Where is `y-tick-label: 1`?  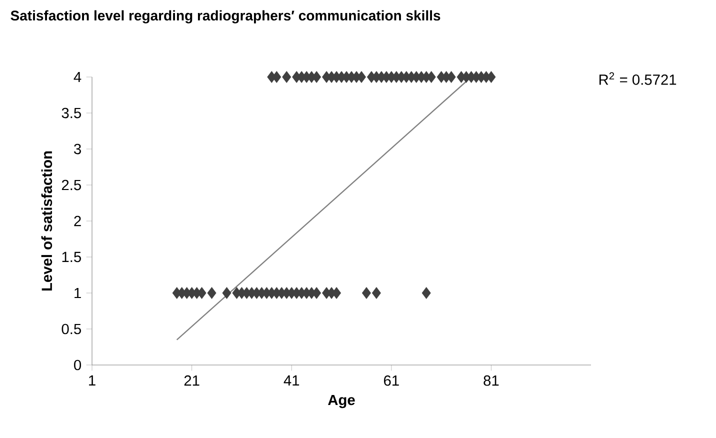 y-tick-label: 1 is located at coordinates (77, 293).